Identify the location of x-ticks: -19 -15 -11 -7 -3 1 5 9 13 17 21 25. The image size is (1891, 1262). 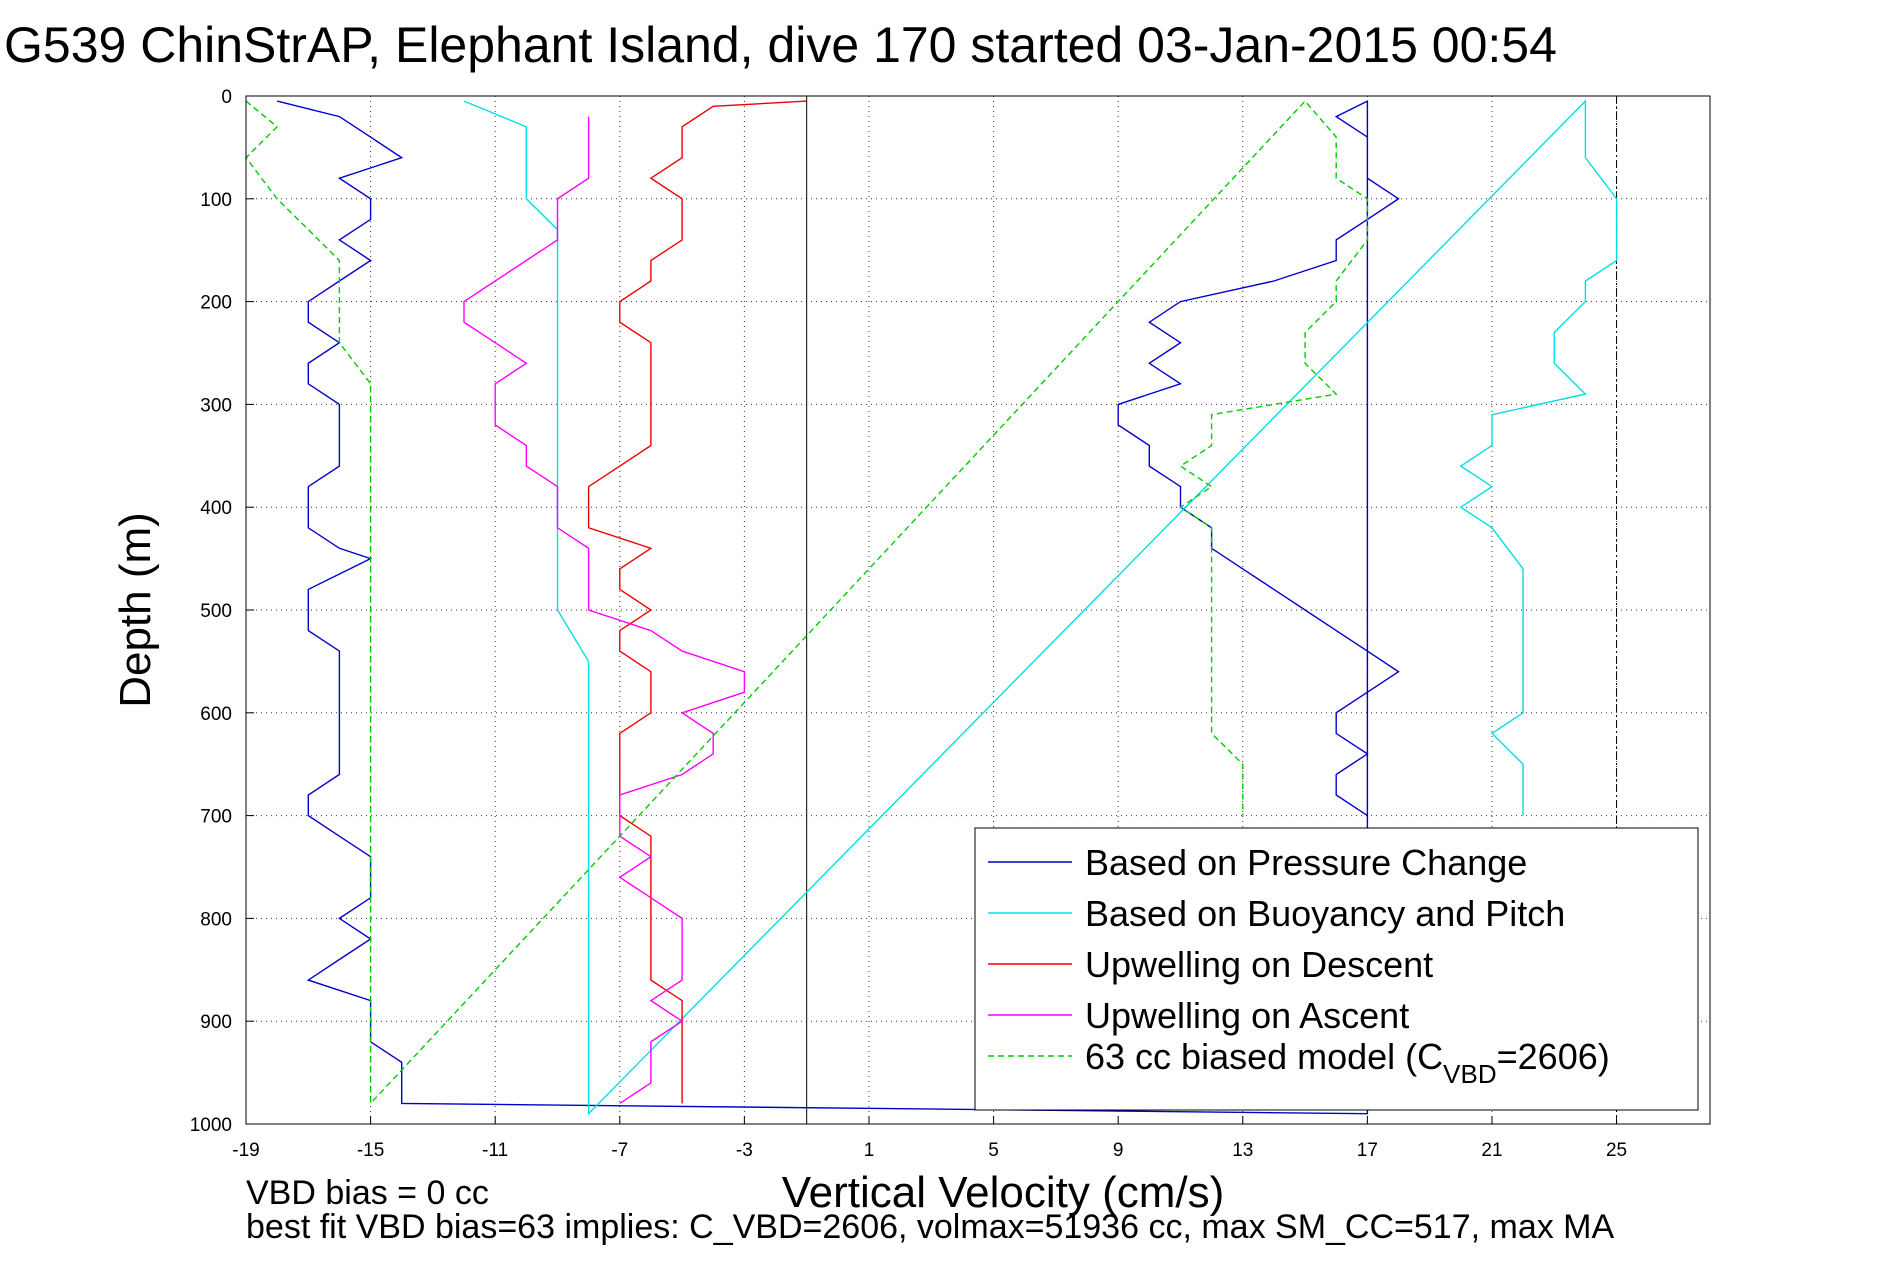
(929, 1138).